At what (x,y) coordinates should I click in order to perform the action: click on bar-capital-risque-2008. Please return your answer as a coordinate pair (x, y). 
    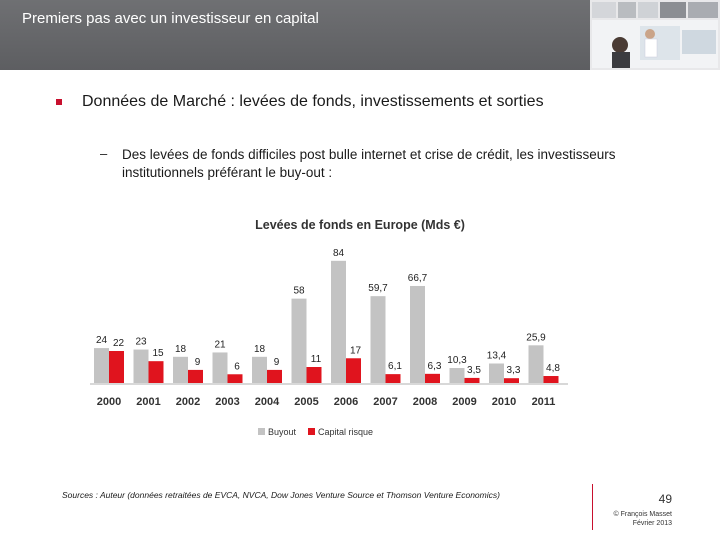
    Looking at the image, I should click on (432, 378).